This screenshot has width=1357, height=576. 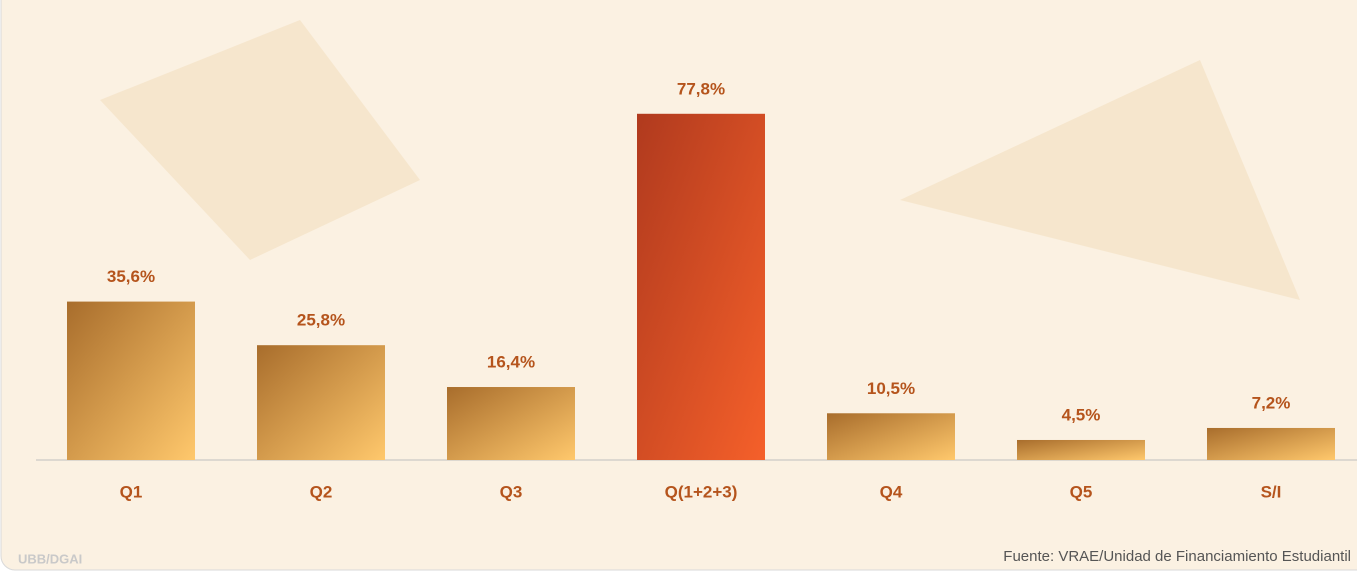 I want to click on value-label: 7,2%, so click(x=1271, y=402).